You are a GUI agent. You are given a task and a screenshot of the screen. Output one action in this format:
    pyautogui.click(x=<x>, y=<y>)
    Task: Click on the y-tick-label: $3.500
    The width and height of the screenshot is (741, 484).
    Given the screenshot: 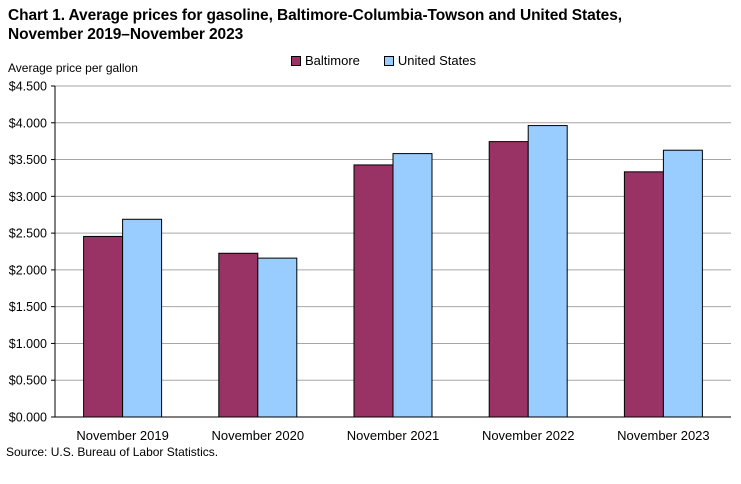 What is the action you would take?
    pyautogui.click(x=28, y=160)
    